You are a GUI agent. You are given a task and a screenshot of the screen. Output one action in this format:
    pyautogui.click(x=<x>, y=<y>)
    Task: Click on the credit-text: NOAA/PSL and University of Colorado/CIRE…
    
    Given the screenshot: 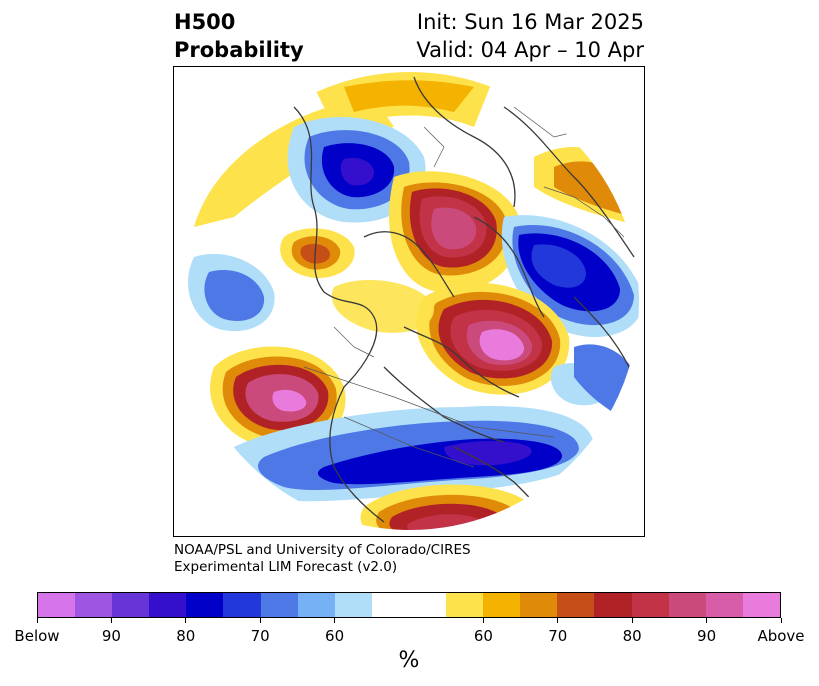 What is the action you would take?
    pyautogui.click(x=322, y=559)
    